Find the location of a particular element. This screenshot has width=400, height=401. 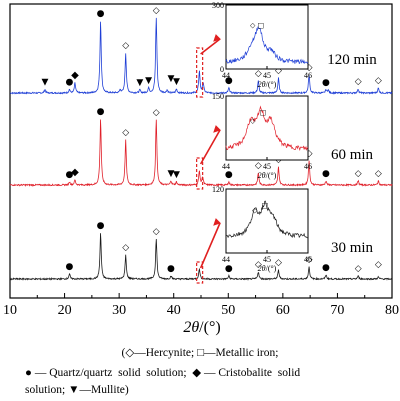

inset-y-tick-label: 0 is located at coordinates (222, 69).